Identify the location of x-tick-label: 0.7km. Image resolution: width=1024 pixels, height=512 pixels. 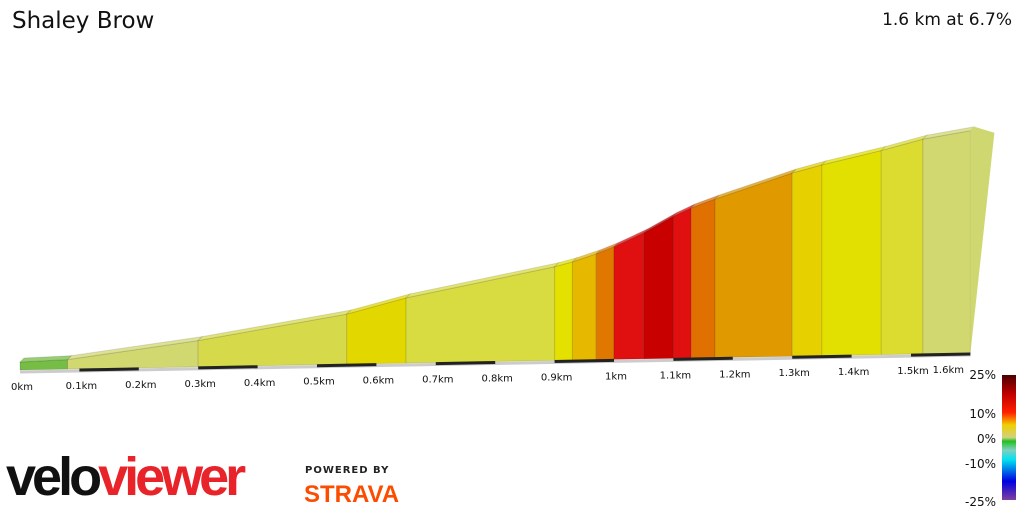
(437, 380).